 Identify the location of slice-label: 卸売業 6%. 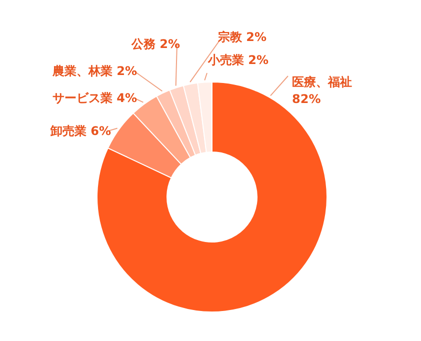
(80, 131).